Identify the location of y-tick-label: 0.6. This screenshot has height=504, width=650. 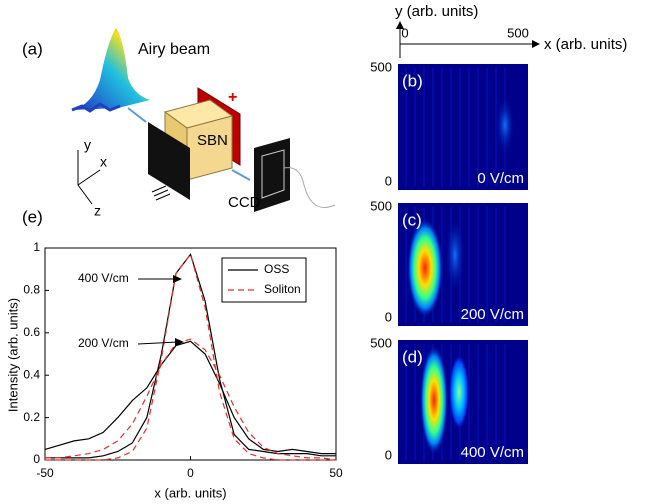
(31, 332).